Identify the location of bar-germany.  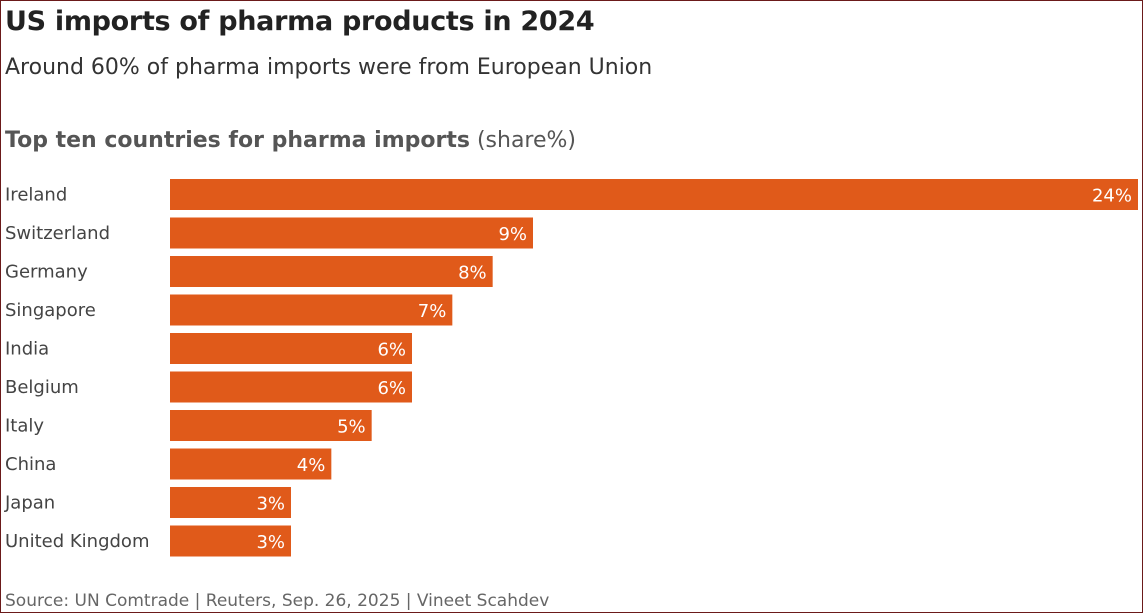
(331, 271).